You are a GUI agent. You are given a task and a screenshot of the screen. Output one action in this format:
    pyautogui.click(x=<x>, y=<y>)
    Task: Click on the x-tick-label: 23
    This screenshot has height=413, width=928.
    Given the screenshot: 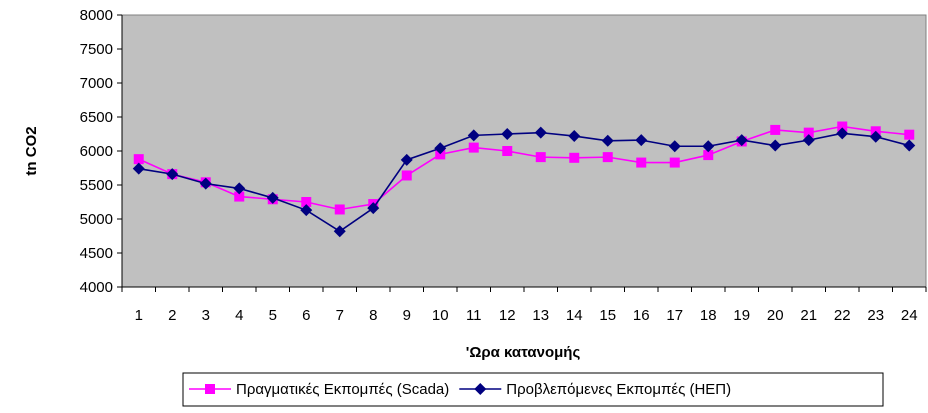 What is the action you would take?
    pyautogui.click(x=875, y=315)
    